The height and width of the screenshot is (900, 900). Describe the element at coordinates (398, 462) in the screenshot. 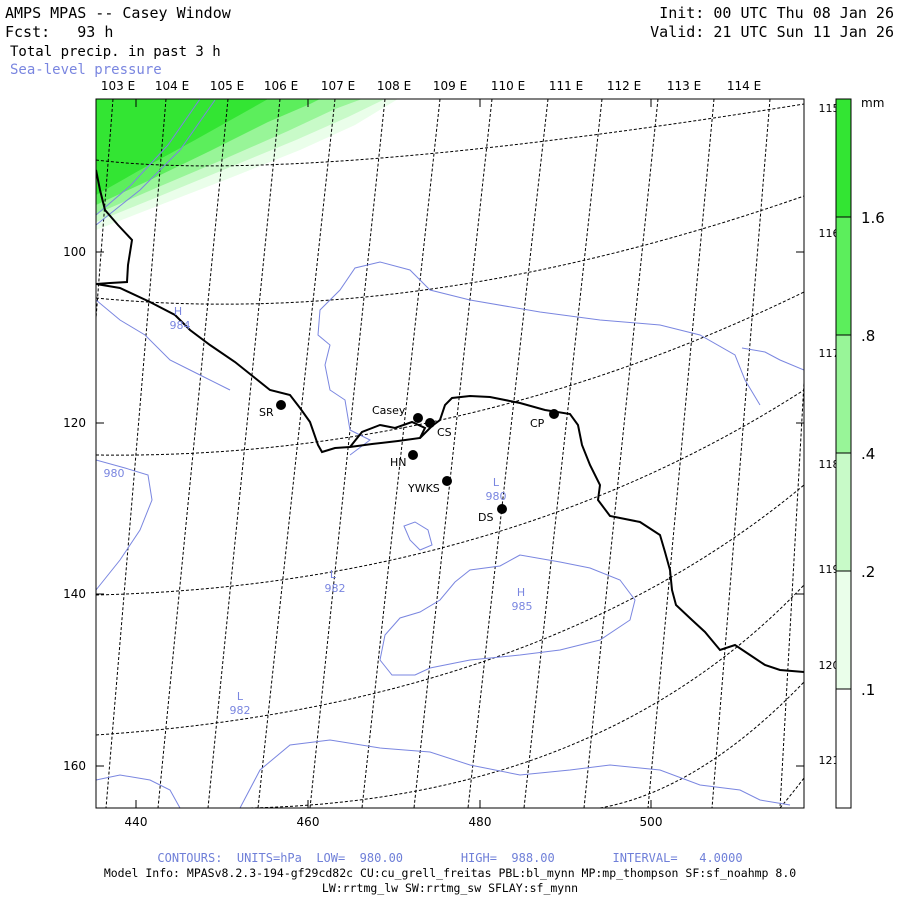

I see `station-label-hn: HN` at that location.